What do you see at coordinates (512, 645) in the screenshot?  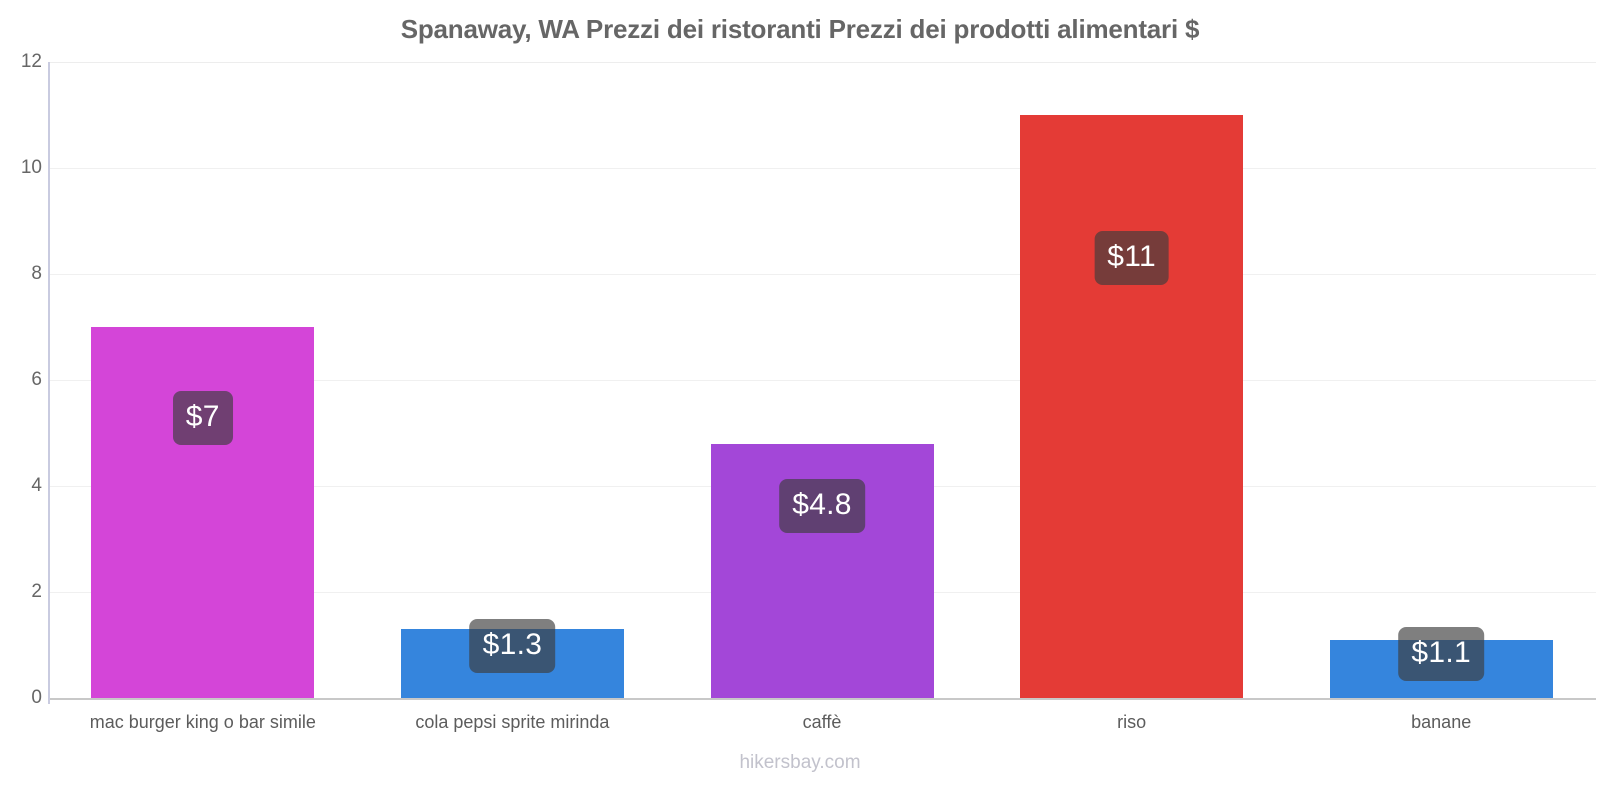 I see `bar-value-label: $1.3` at bounding box center [512, 645].